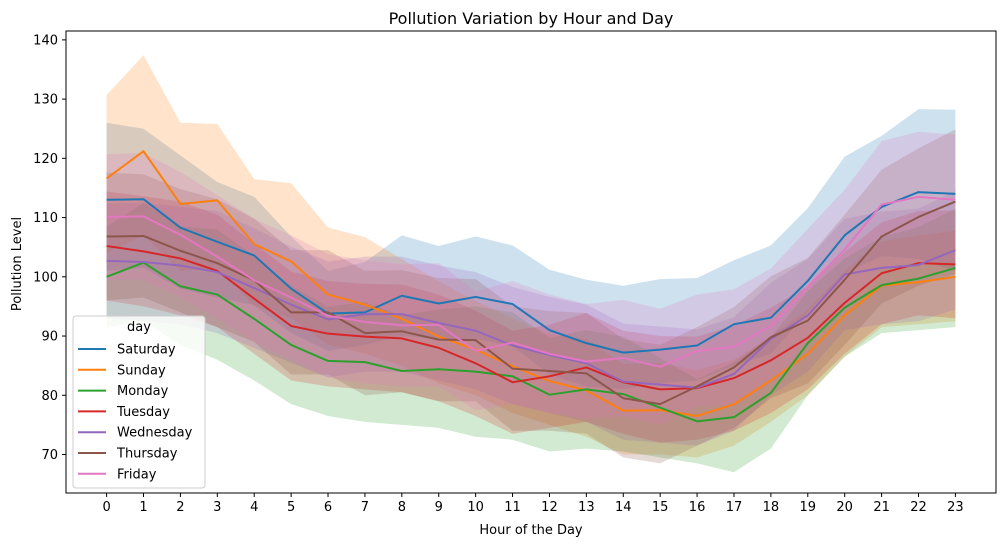 This screenshot has height=547, width=1005. Describe the element at coordinates (623, 507) in the screenshot. I see `x-tick-label: 14` at that location.